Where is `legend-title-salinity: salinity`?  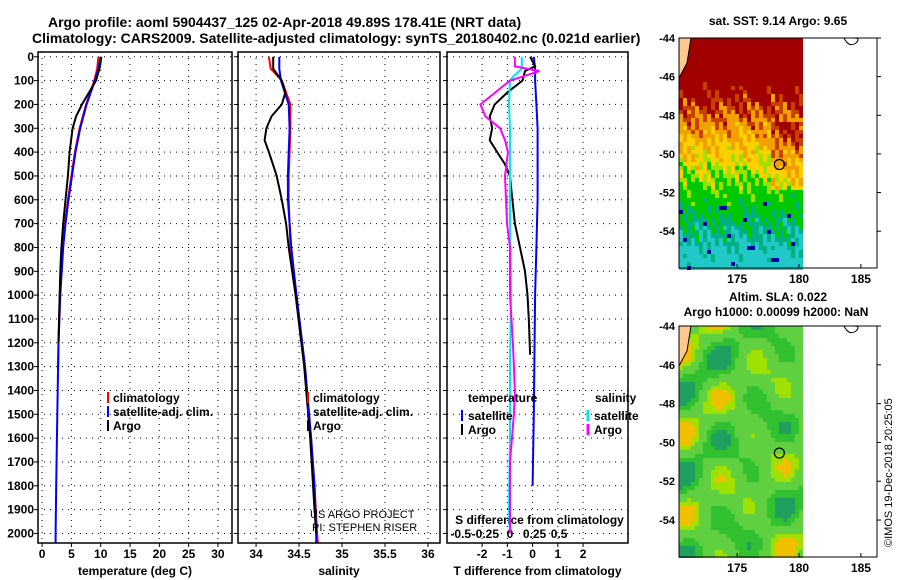 legend-title-salinity: salinity is located at coordinates (616, 398).